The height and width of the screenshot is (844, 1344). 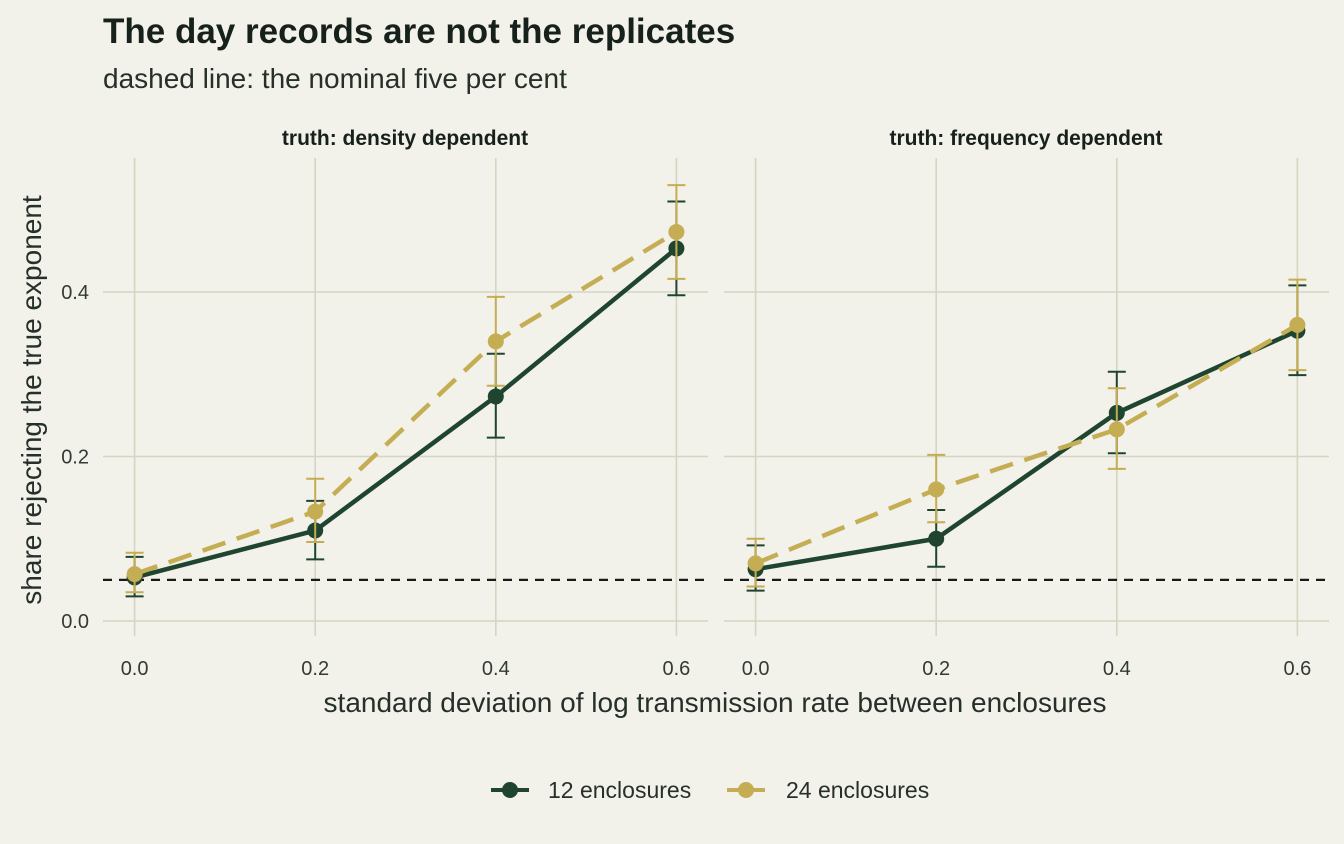 I want to click on legend-item-12-enclosures: 12 enclosures, so click(x=591, y=790).